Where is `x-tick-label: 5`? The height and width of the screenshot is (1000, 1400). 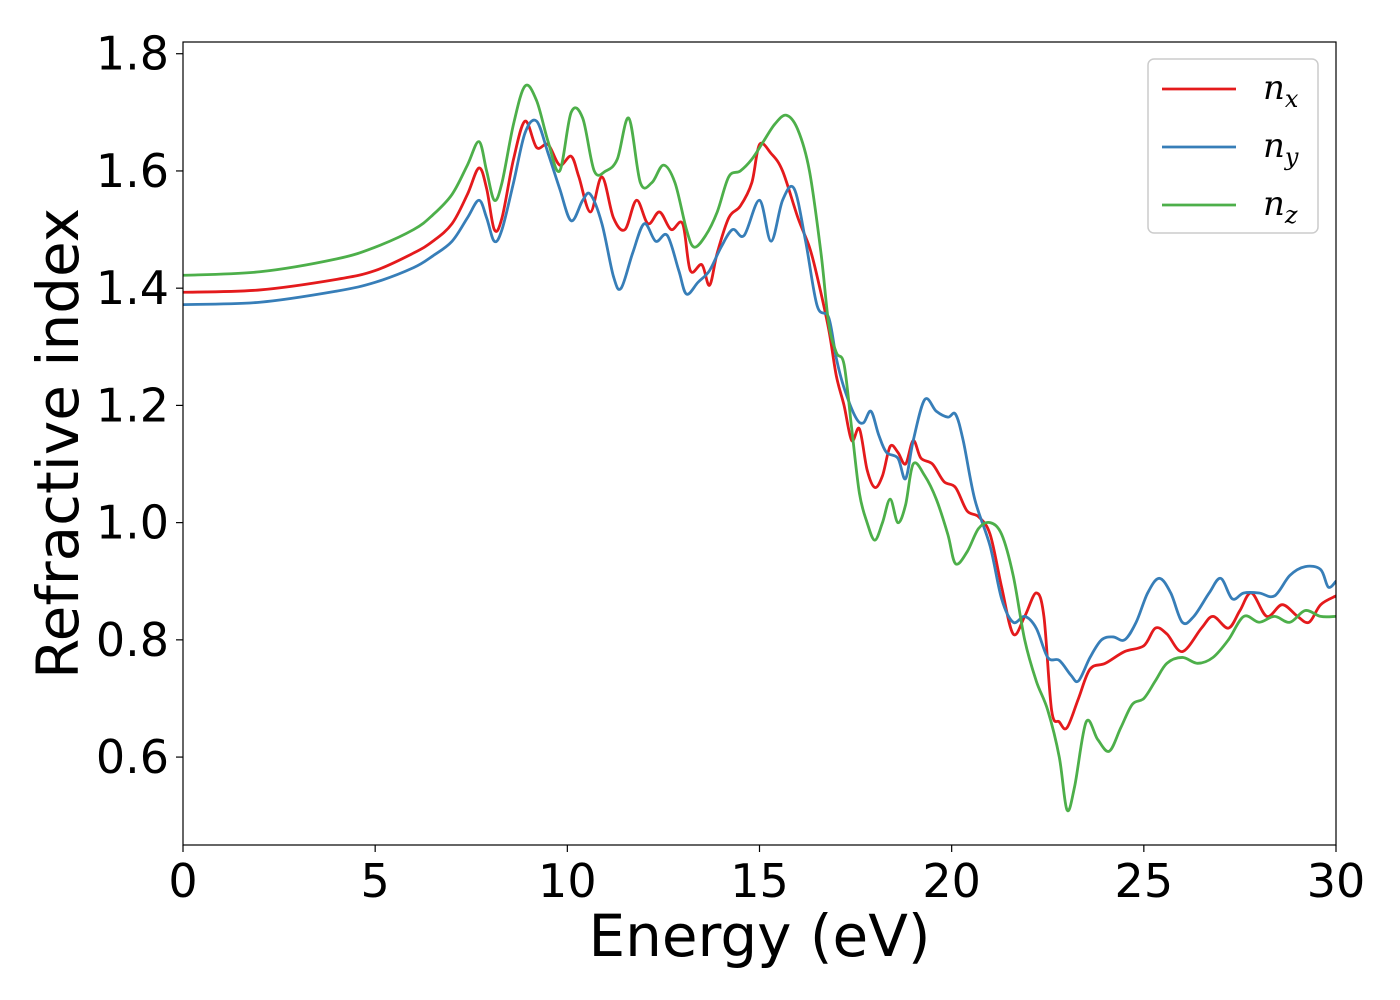
x-tick-label: 5 is located at coordinates (375, 881).